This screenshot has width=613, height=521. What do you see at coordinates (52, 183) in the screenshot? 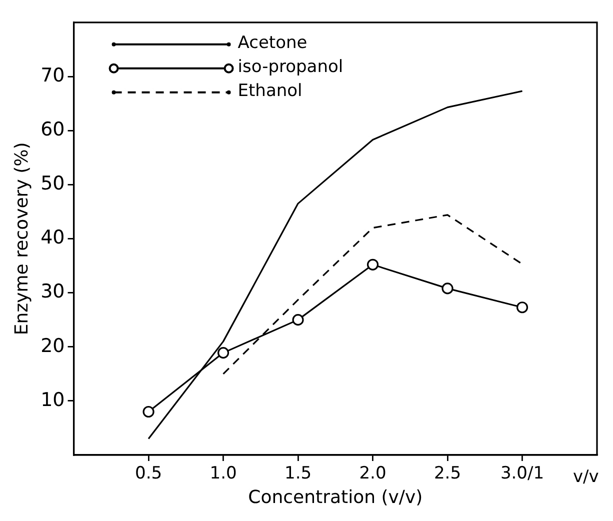
I see `y-tick-label: 50` at bounding box center [52, 183].